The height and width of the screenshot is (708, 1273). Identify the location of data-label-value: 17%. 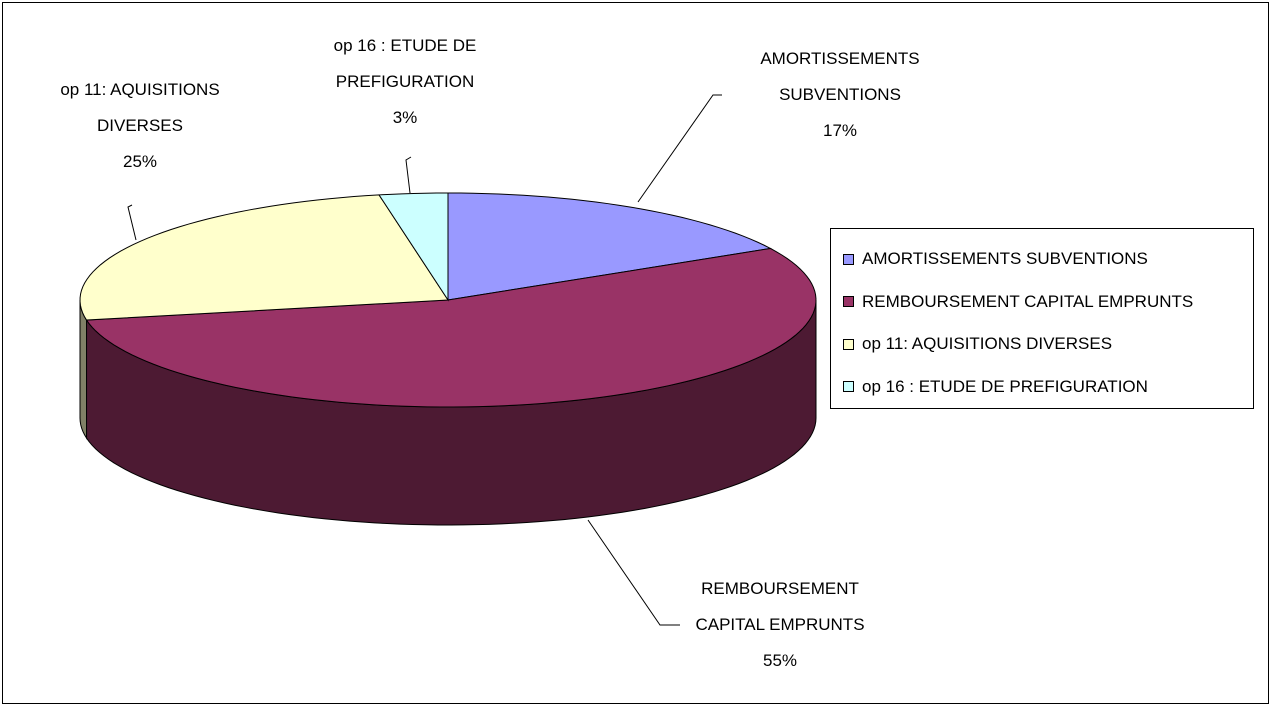
(840, 130).